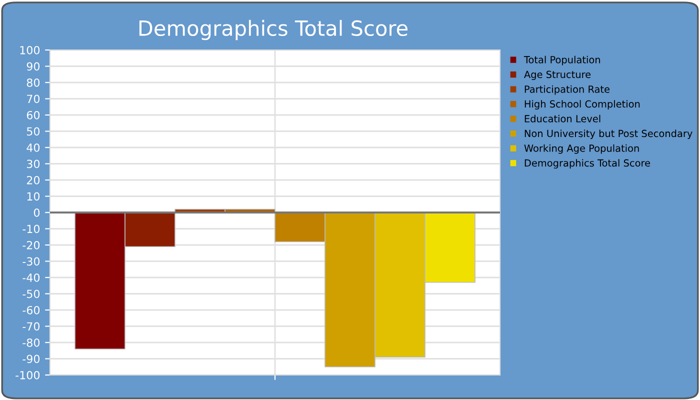  I want to click on y-tick-label: -60, so click(31, 310).